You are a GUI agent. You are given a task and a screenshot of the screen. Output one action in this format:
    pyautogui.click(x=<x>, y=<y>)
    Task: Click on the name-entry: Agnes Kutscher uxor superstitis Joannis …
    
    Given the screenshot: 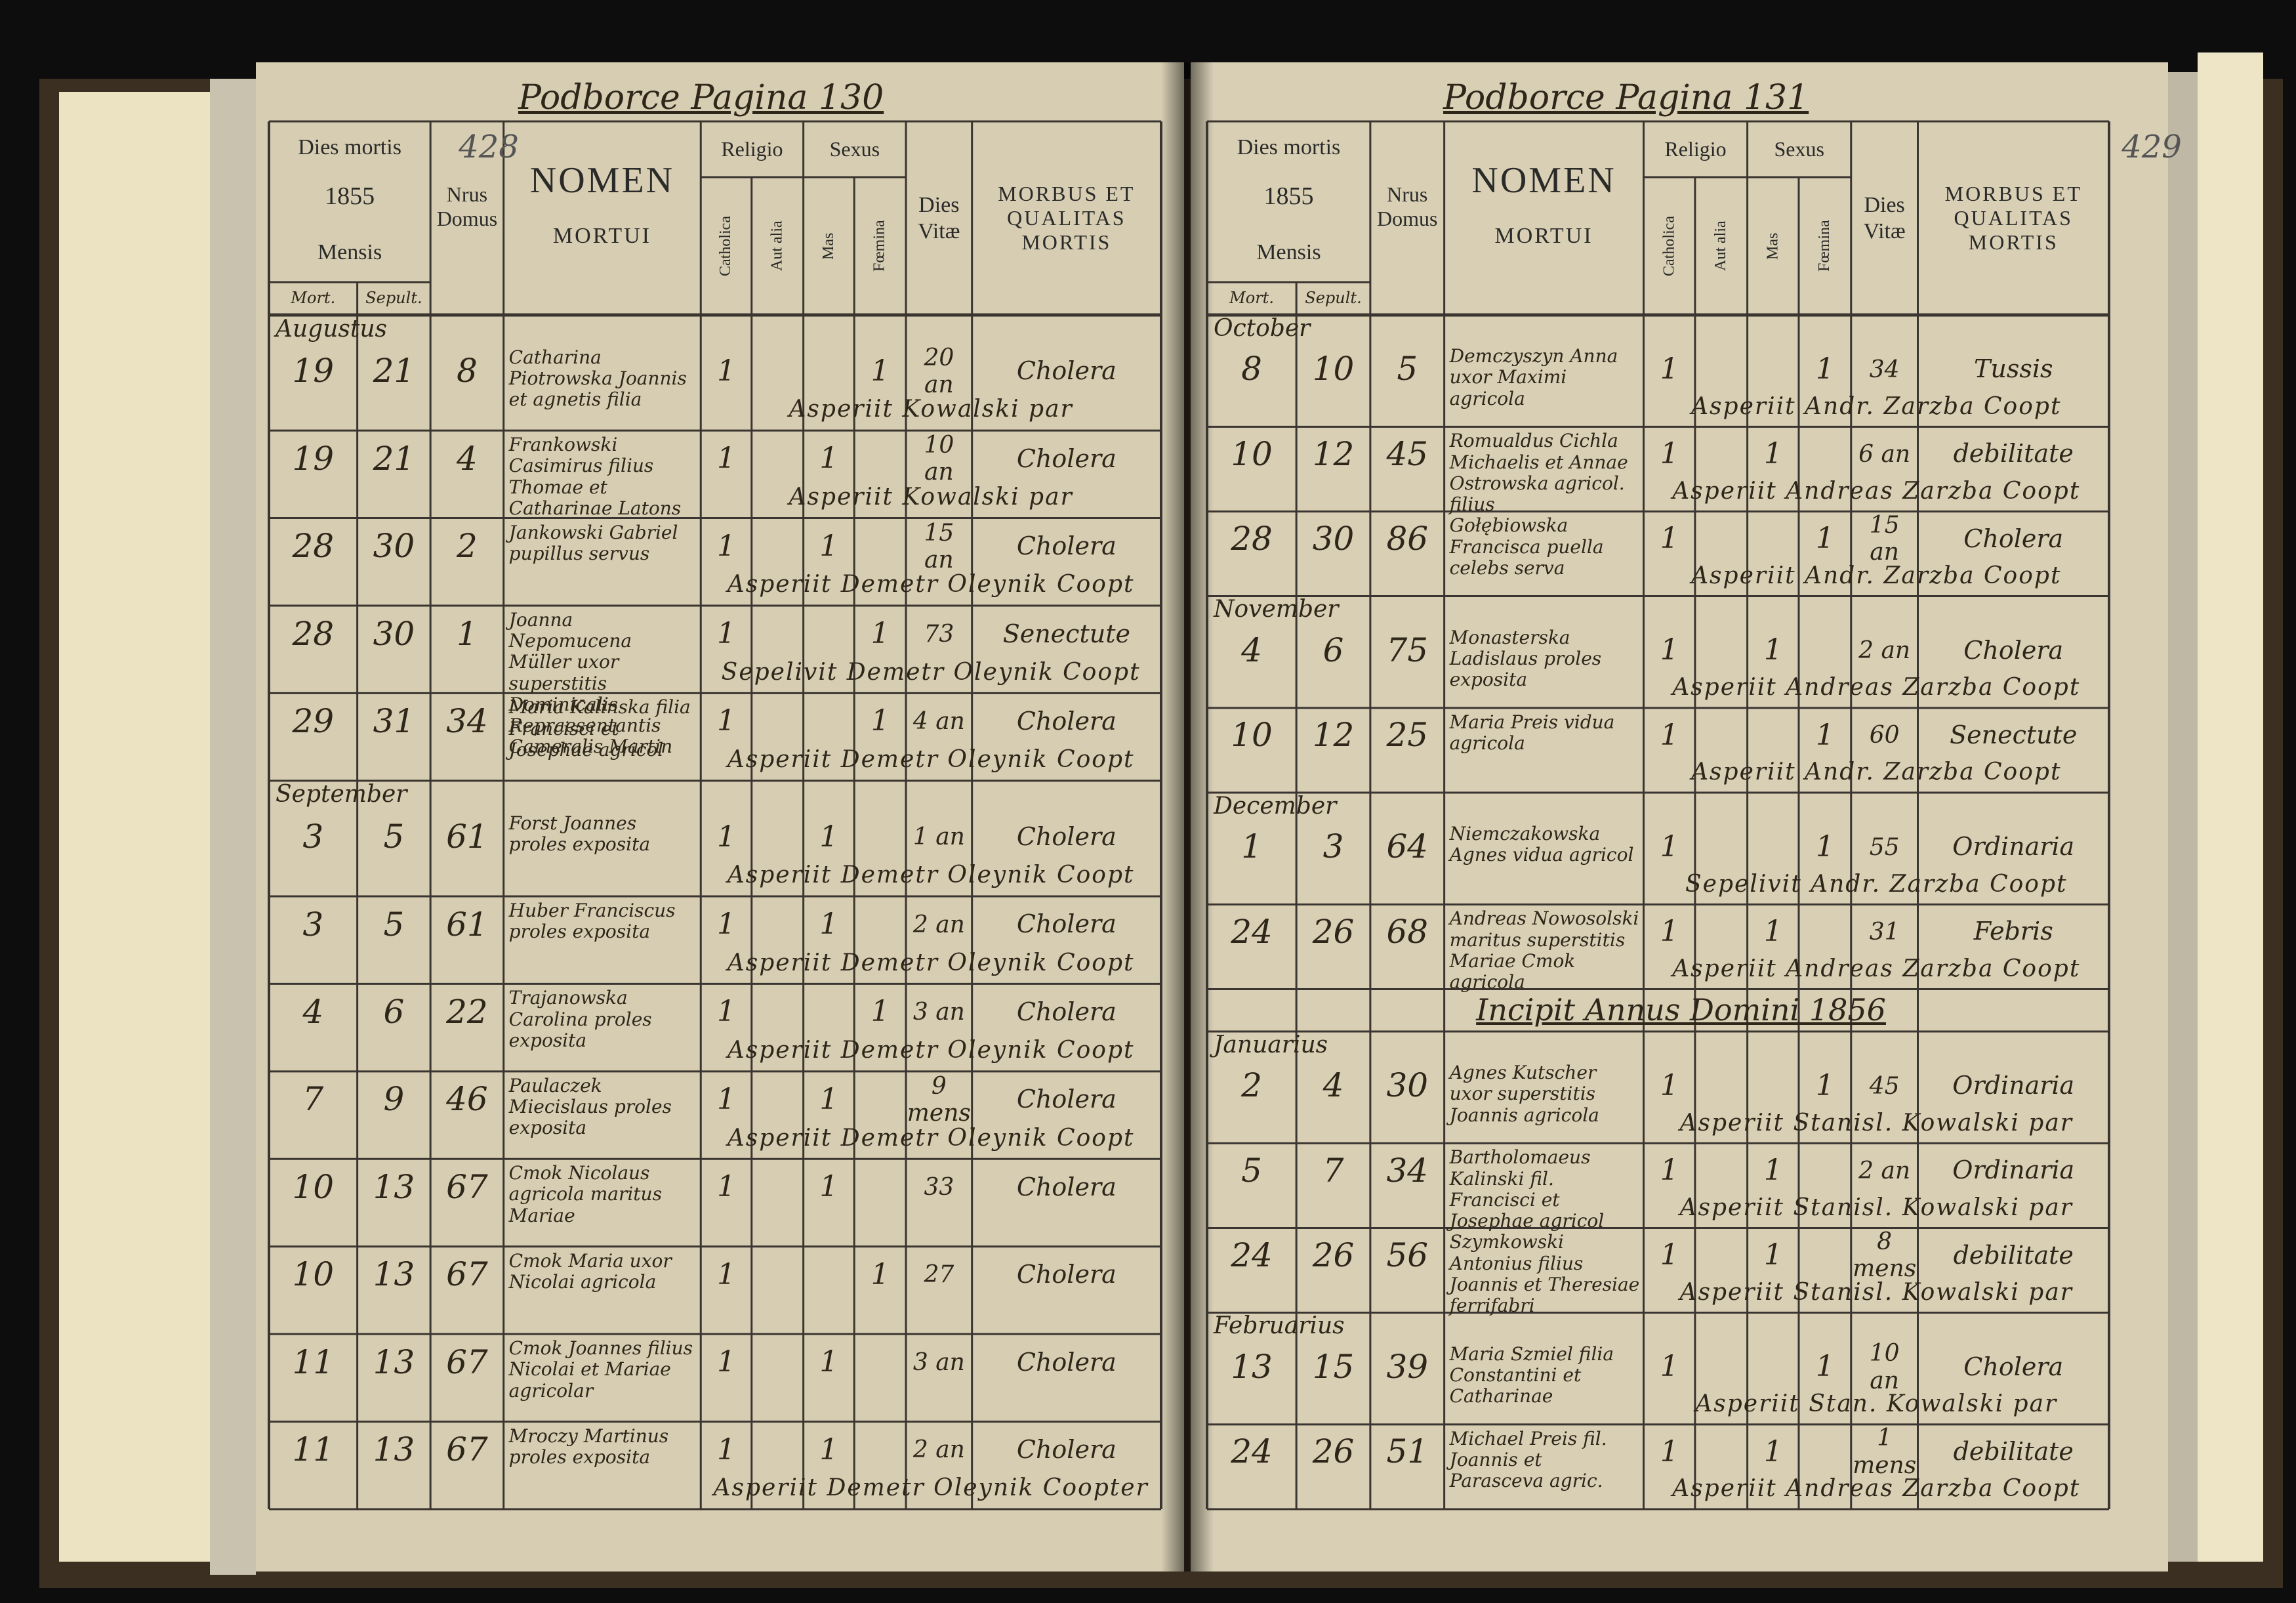 What is the action you would take?
    pyautogui.click(x=1524, y=1094)
    